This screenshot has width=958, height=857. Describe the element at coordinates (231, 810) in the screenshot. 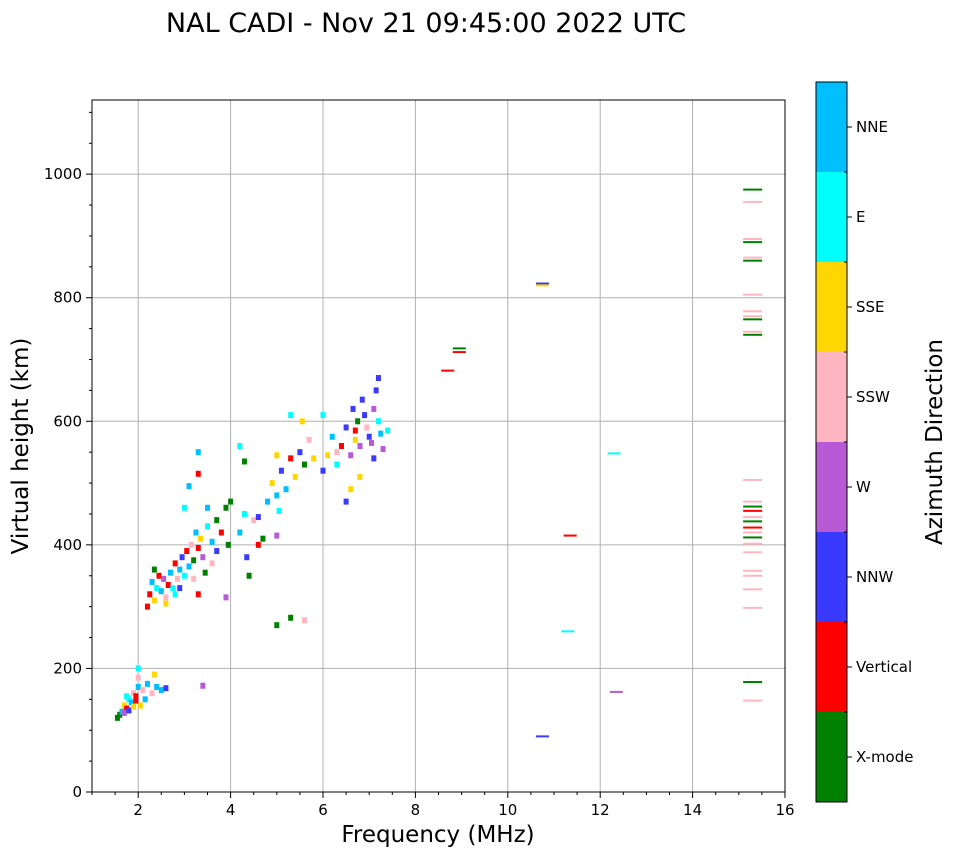

I see `x-tick-label: 4` at that location.